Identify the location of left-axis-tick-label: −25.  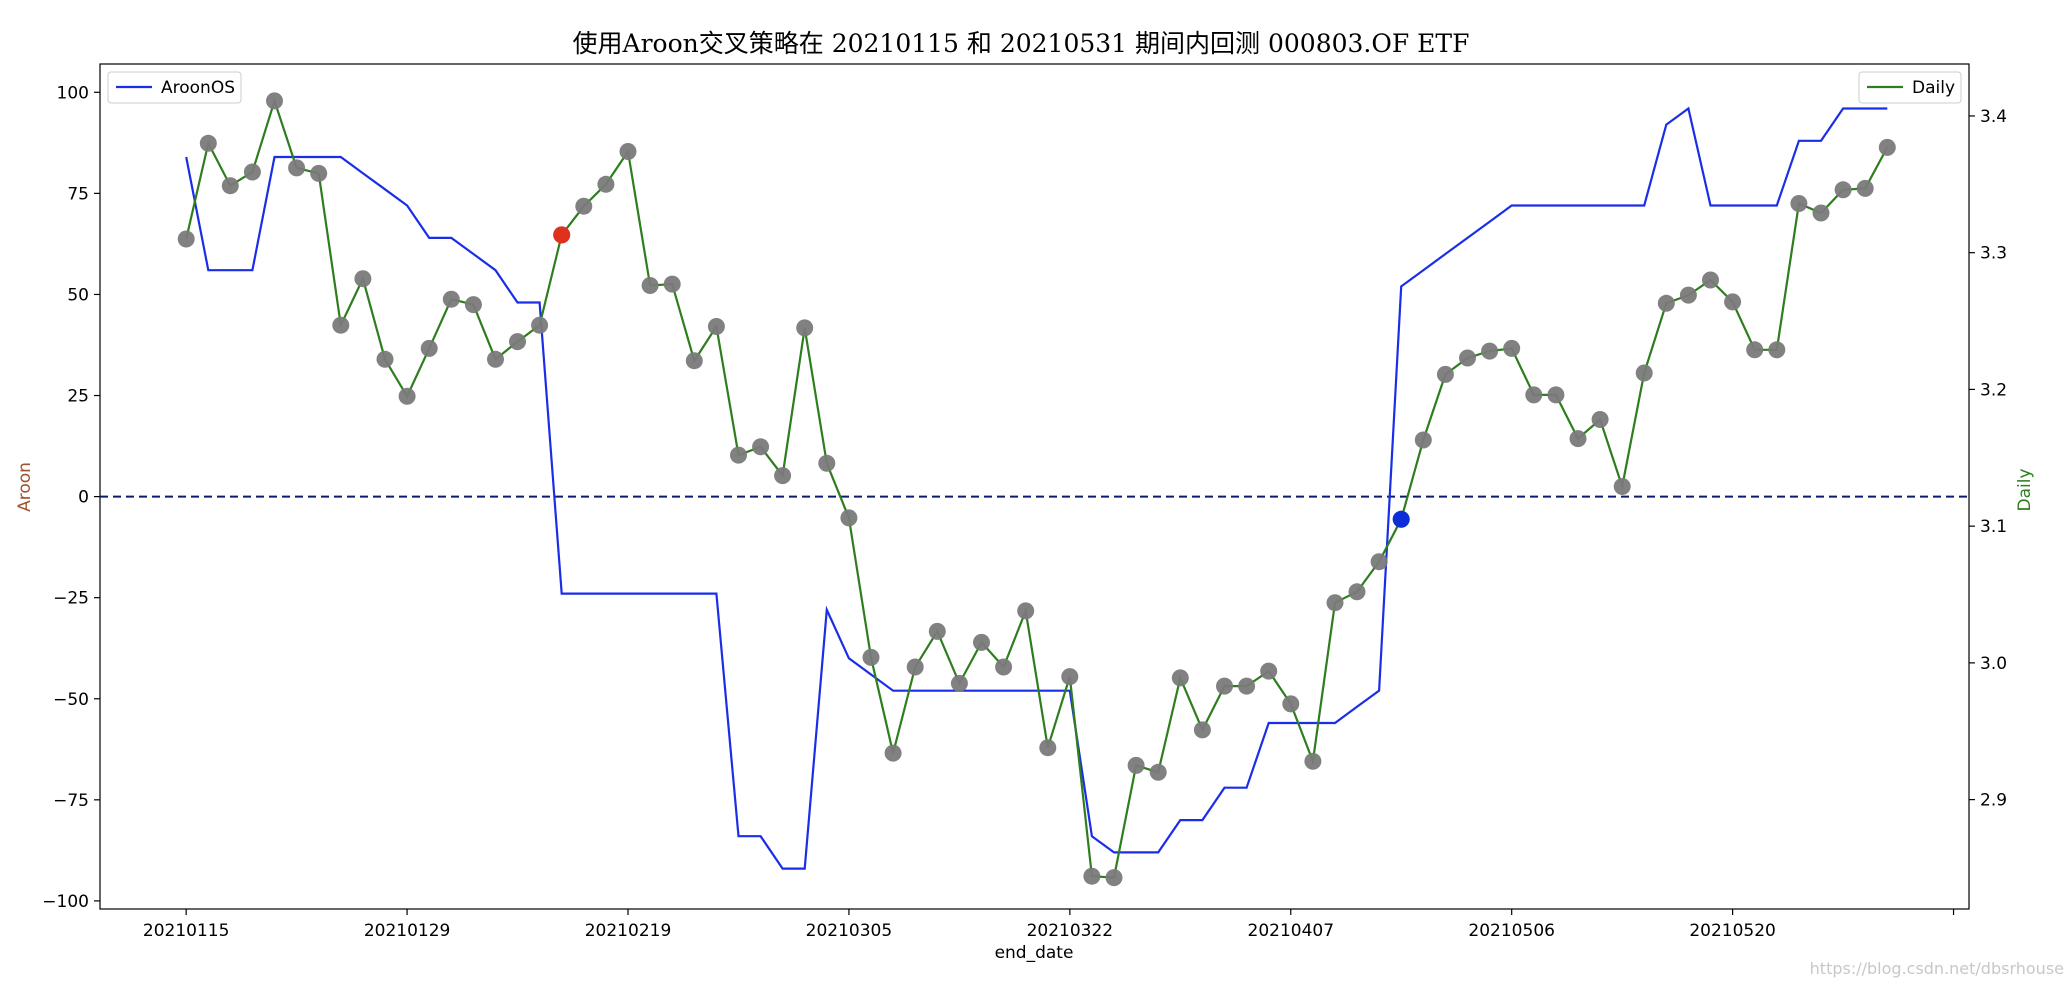
(71, 599).